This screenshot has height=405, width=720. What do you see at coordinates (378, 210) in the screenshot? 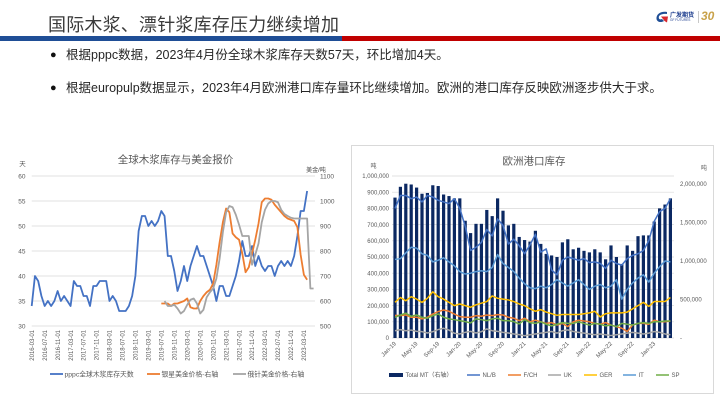
I see `y-tick-label-left: 800,000` at bounding box center [378, 210].